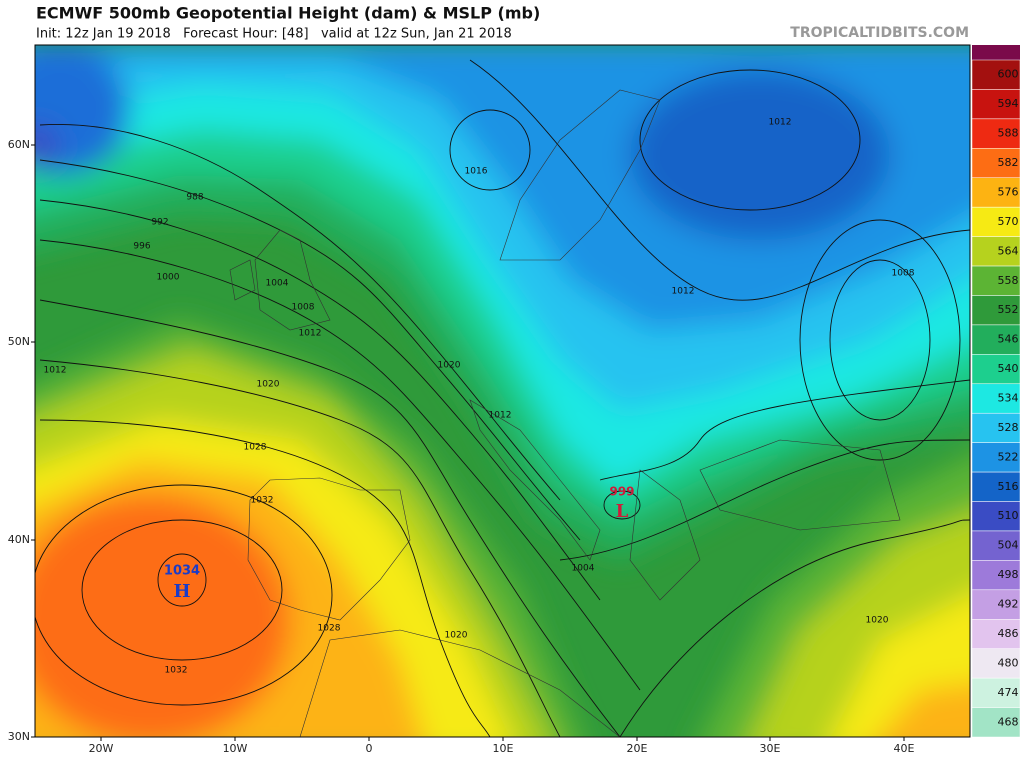 Image resolution: width=1024 pixels, height=757 pixels. What do you see at coordinates (503, 748) in the screenshot?
I see `lon-label: 10E` at bounding box center [503, 748].